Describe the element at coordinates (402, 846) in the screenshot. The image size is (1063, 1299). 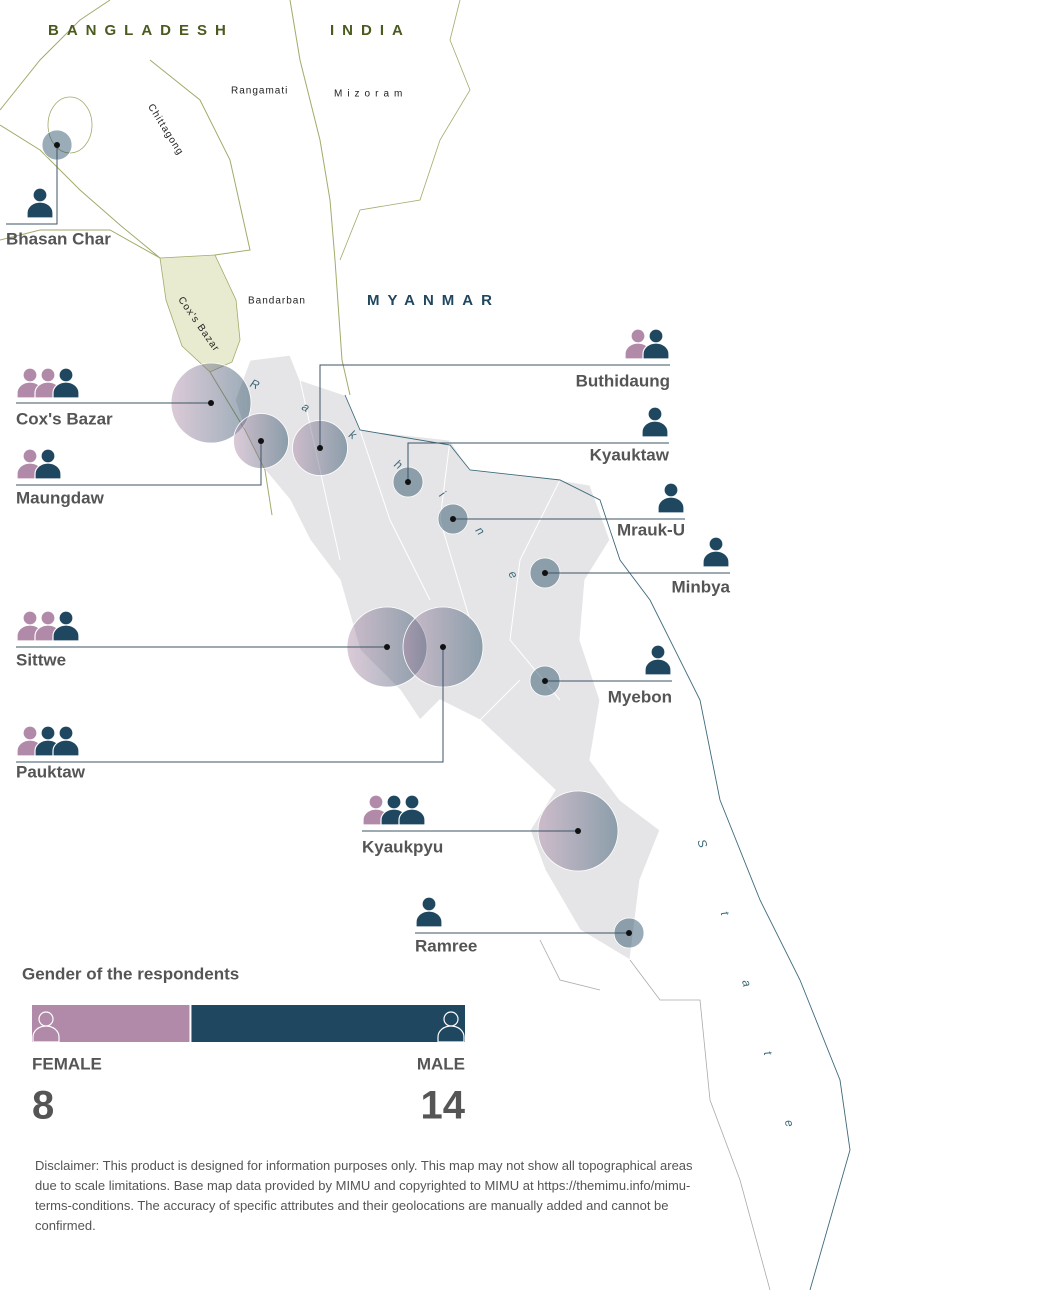
I see `location-label: Kyaukpyu` at that location.